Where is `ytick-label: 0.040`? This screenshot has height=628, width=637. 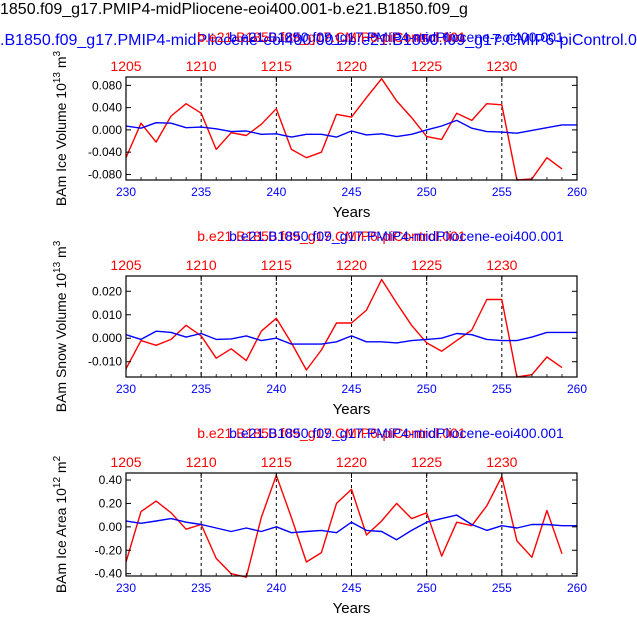 ytick-label: 0.040 is located at coordinates (107, 108).